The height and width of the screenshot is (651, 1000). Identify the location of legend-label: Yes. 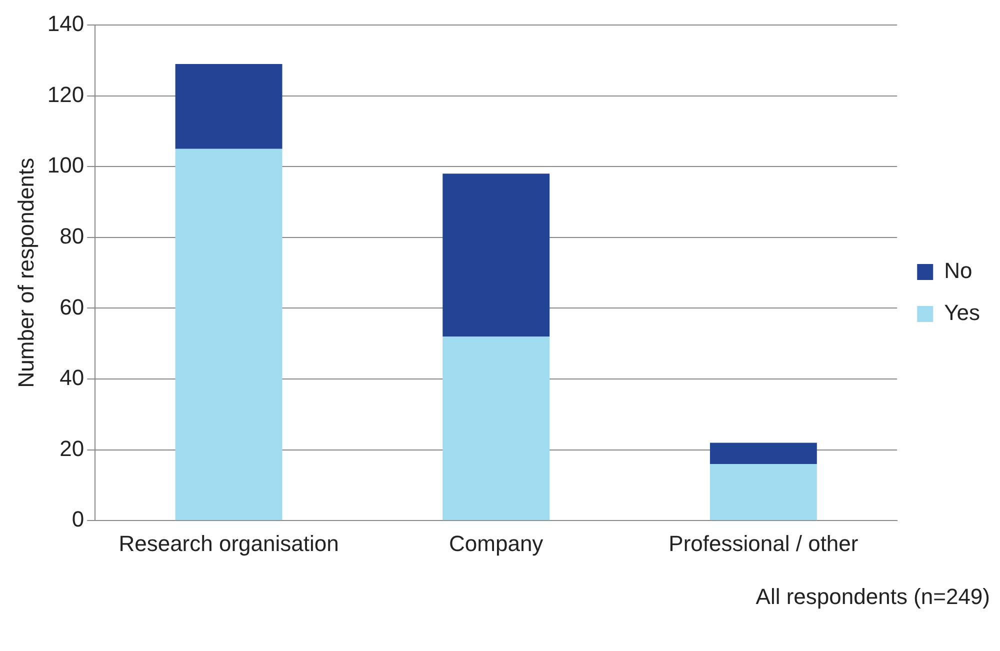
(962, 313).